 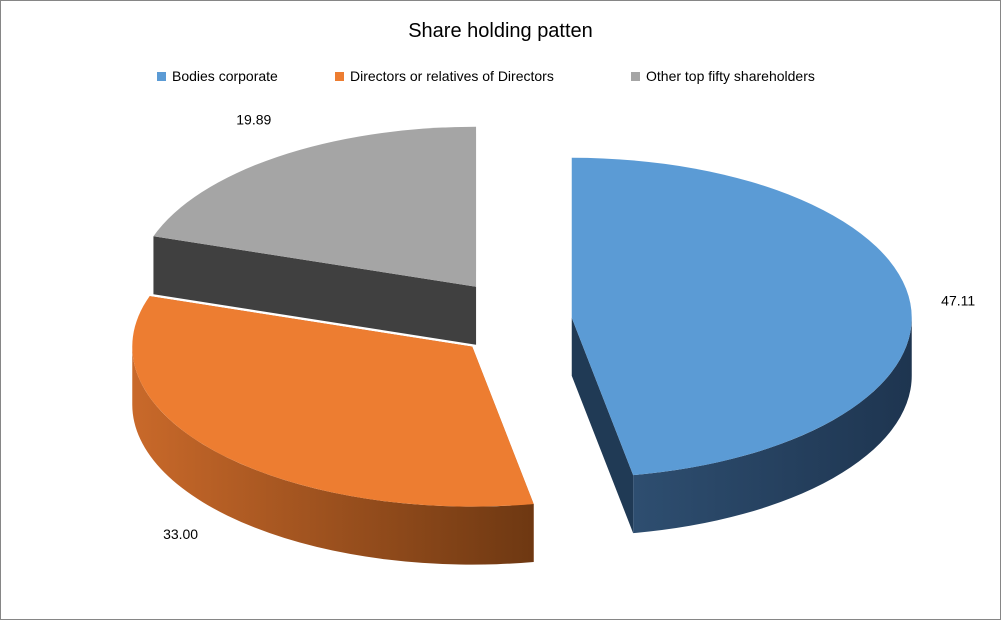 I want to click on legend-item-directors: Directors or relatives of Directors, so click(x=444, y=76).